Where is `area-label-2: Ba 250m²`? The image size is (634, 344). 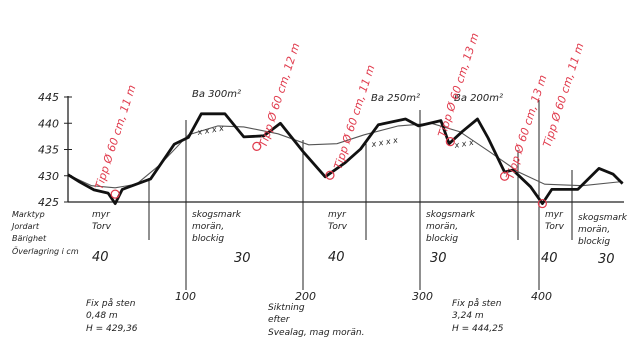
area-label-2: Ba 250m² is located at coordinates (395, 98).